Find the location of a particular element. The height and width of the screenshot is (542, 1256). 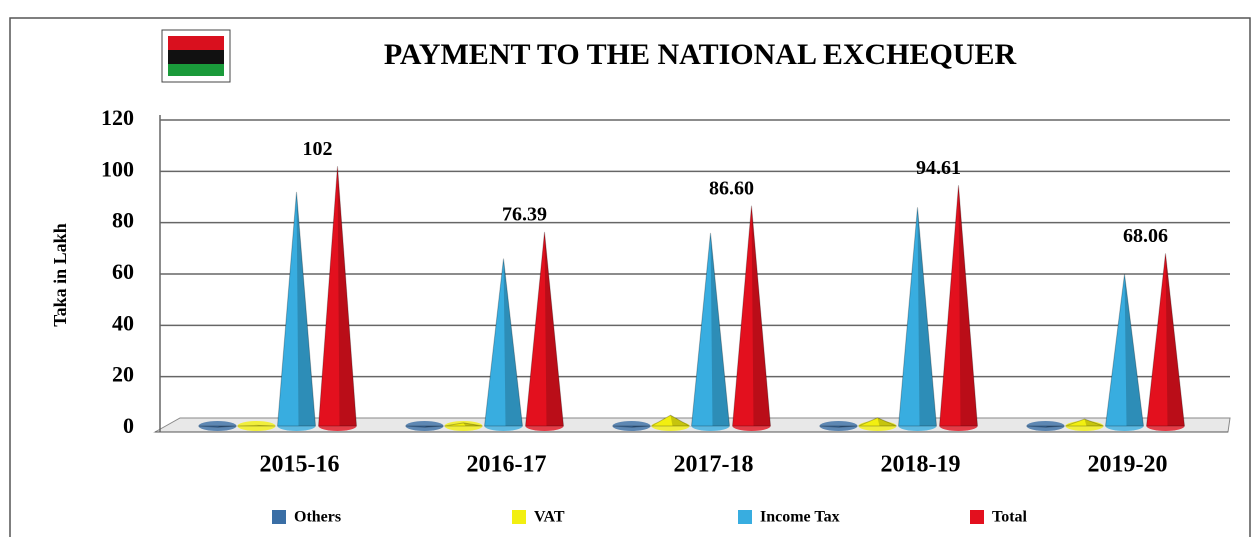

y-tick-label: 60 is located at coordinates (123, 271).